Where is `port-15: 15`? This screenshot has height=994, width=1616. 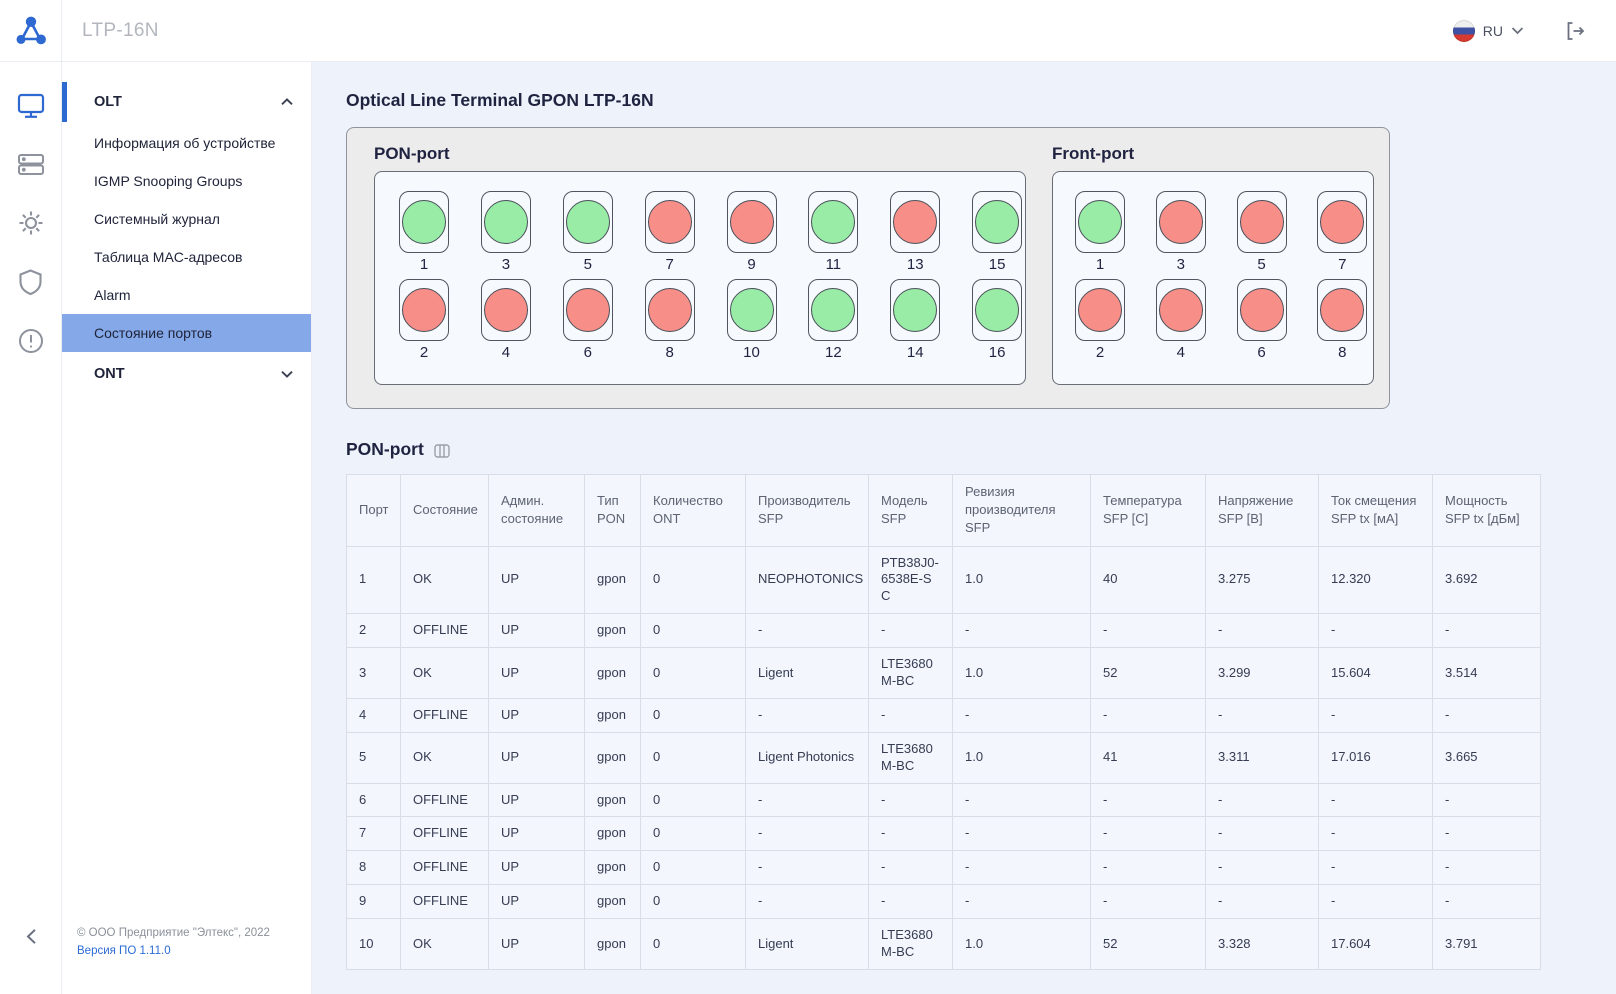
port-15: 15 is located at coordinates (997, 235).